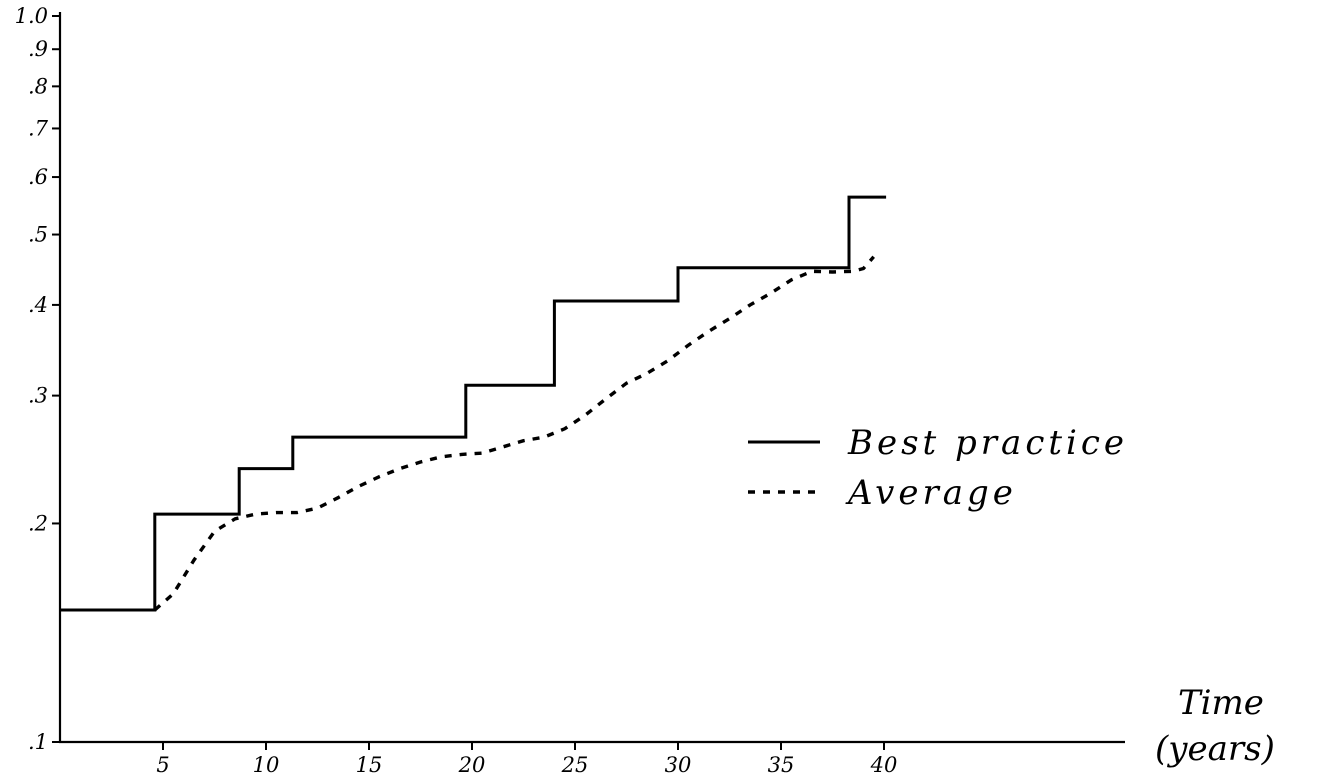  What do you see at coordinates (162, 765) in the screenshot?
I see `x-tick-label: 5` at bounding box center [162, 765].